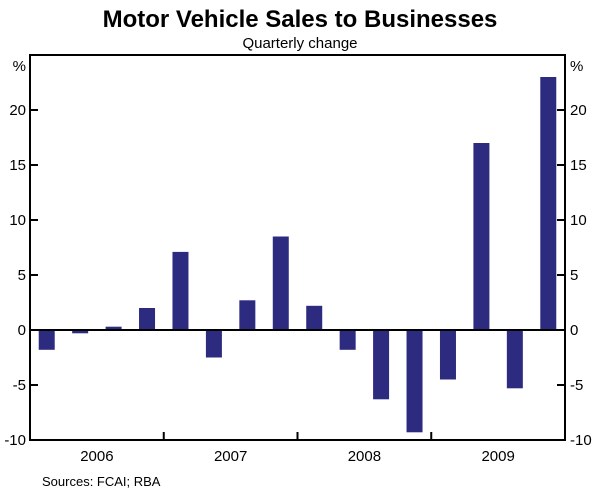  Describe the element at coordinates (247, 315) in the screenshot. I see `bar-2007Q3` at that location.